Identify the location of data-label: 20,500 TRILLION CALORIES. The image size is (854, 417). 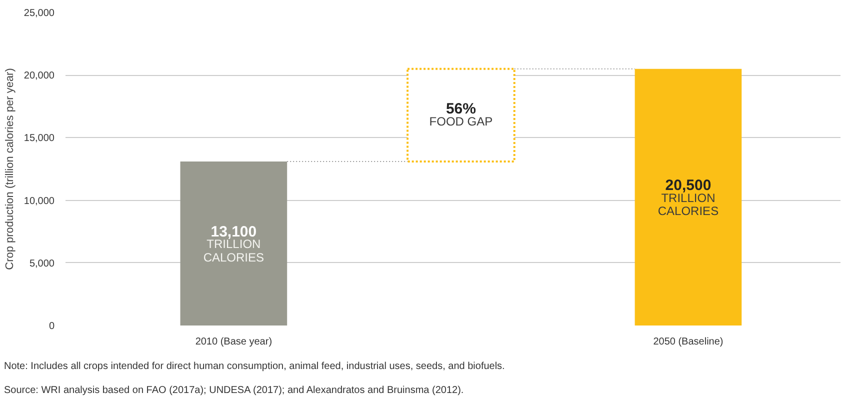
(688, 197).